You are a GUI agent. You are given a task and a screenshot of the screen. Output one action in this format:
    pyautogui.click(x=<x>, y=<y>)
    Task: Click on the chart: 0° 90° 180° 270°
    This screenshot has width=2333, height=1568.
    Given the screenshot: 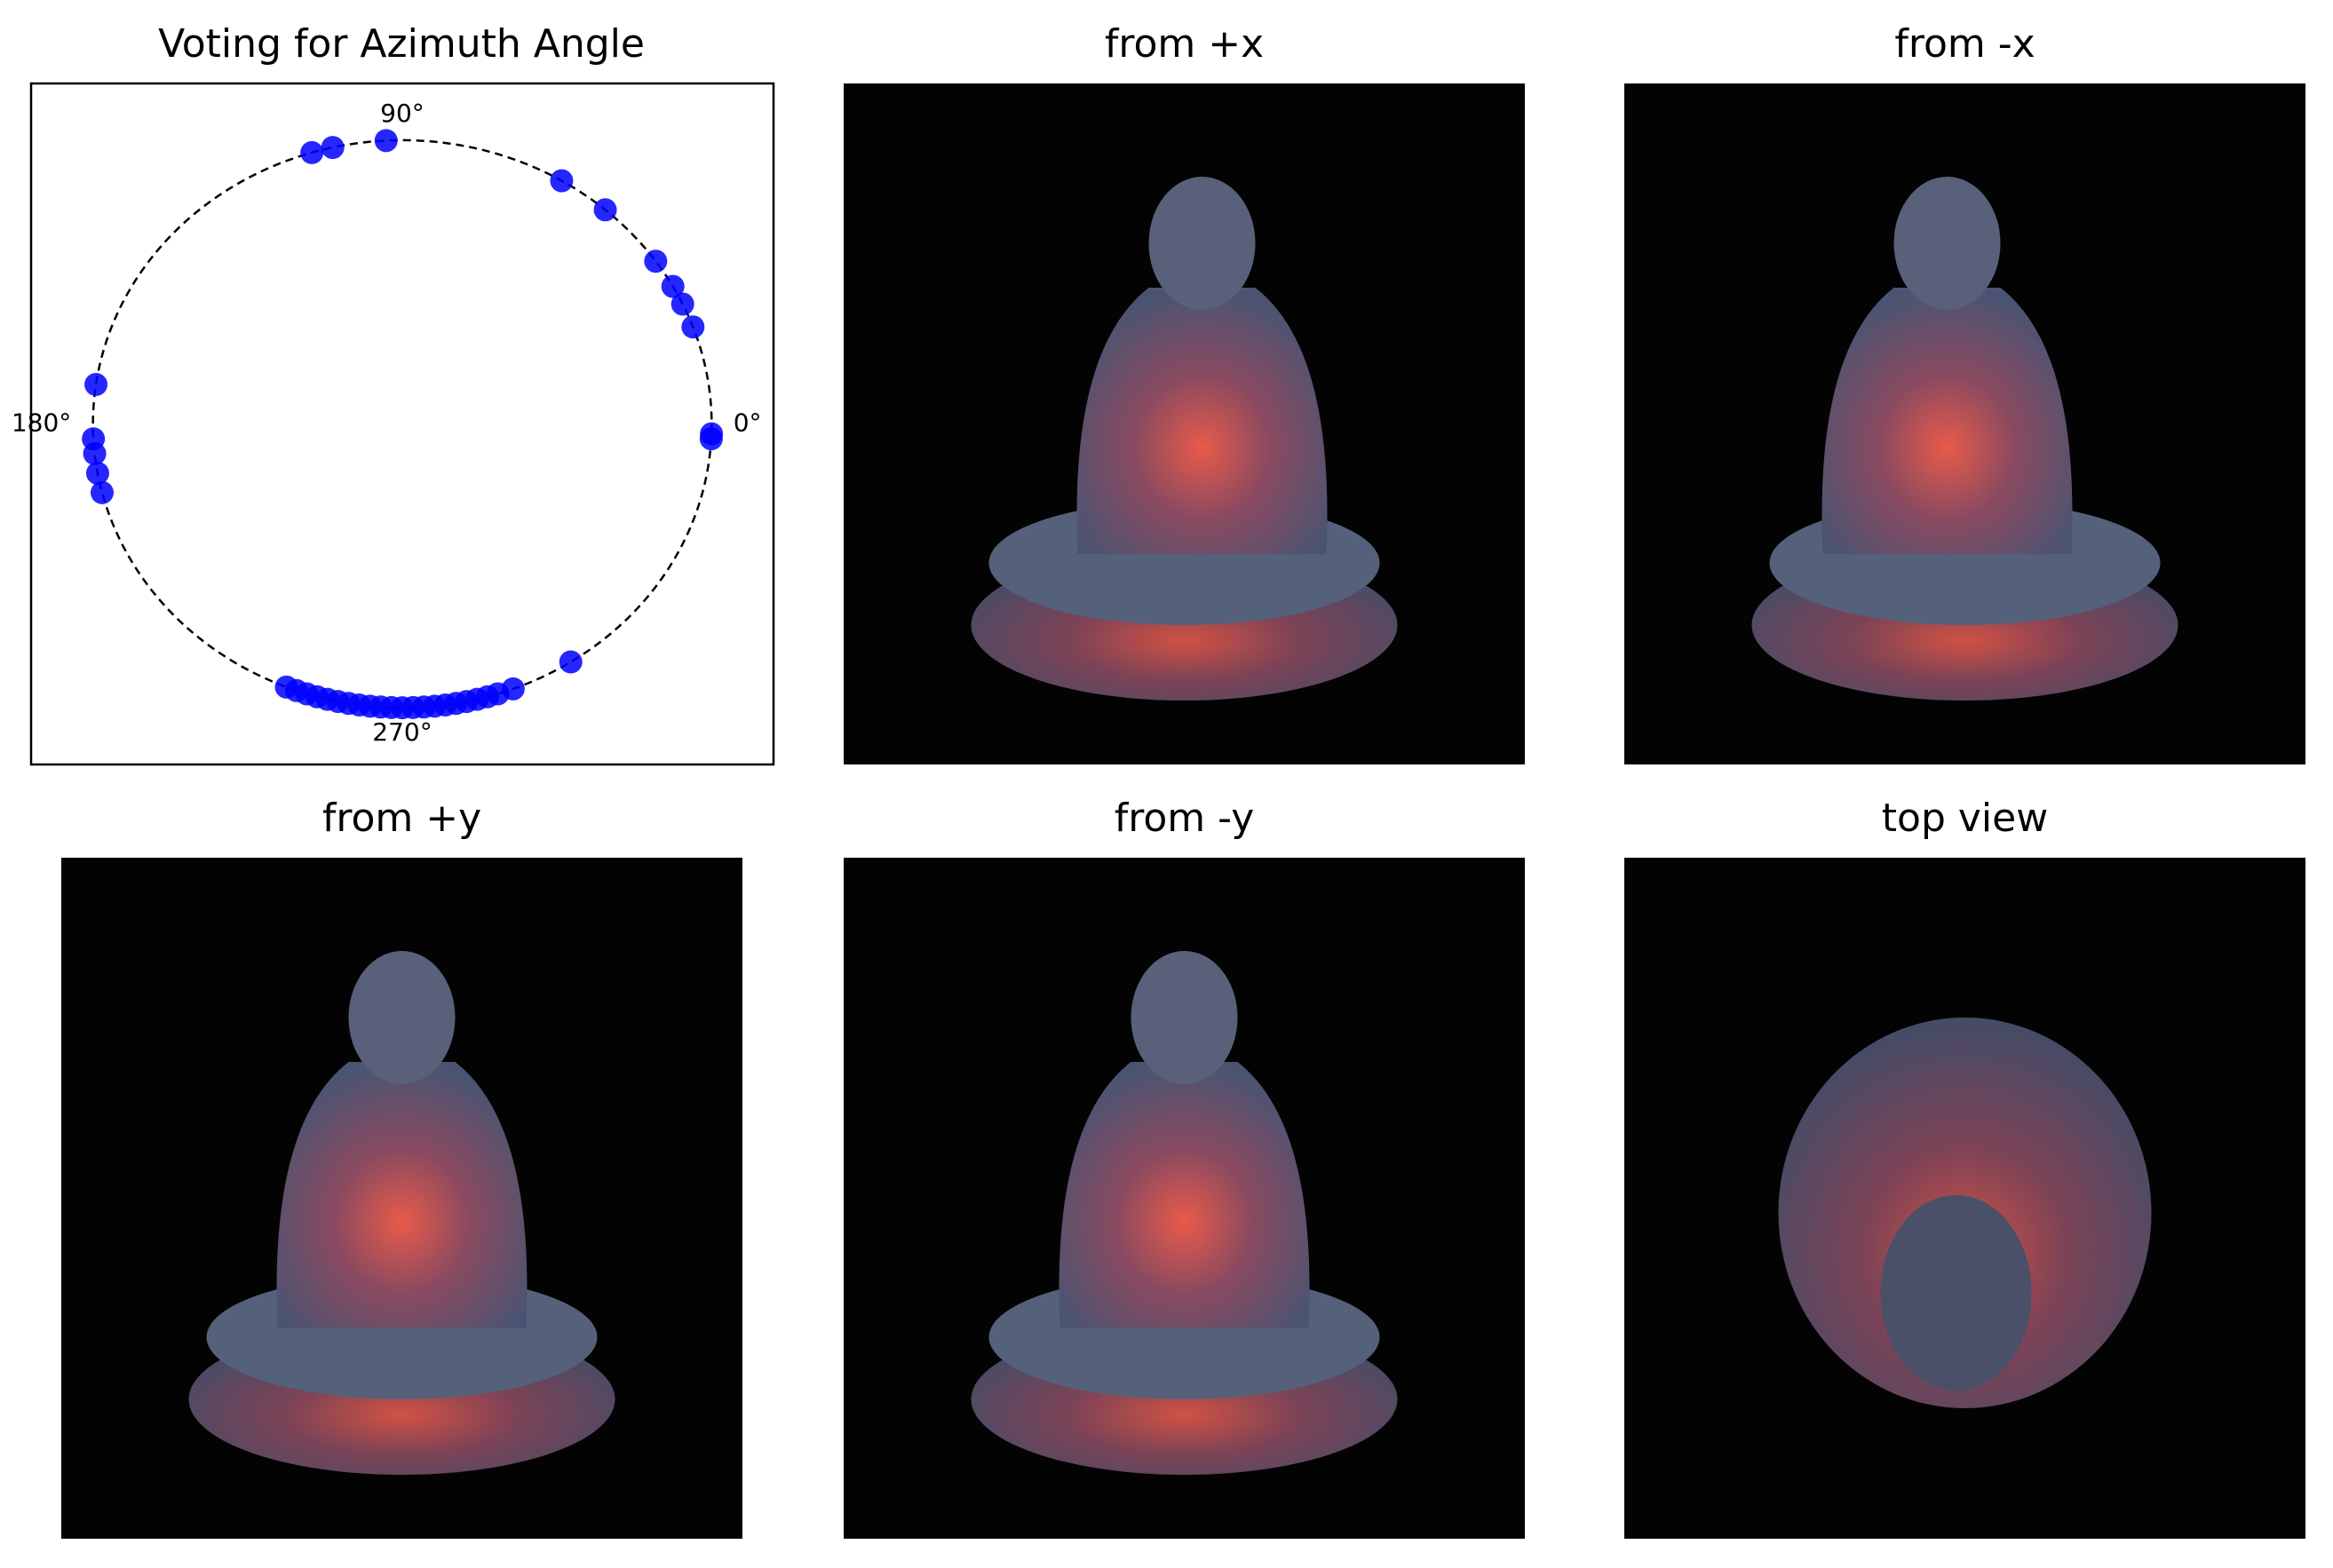 What is the action you would take?
    pyautogui.click(x=387, y=423)
    